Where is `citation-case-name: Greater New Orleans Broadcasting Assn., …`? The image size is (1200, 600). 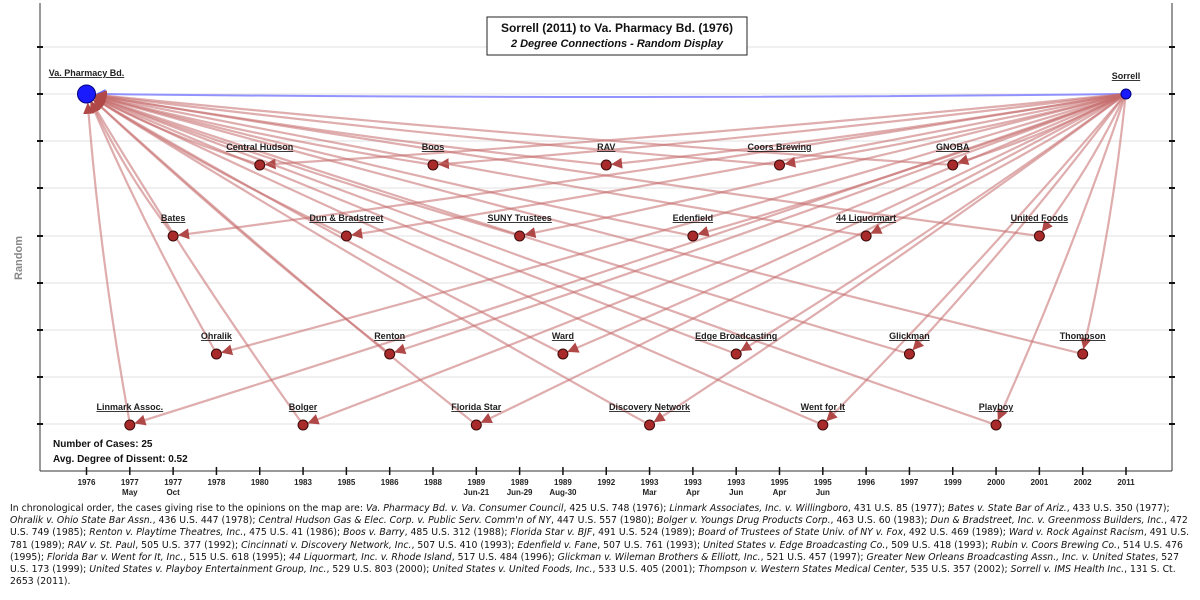 citation-case-name: Greater New Orleans Broadcasting Assn., … is located at coordinates (1011, 557).